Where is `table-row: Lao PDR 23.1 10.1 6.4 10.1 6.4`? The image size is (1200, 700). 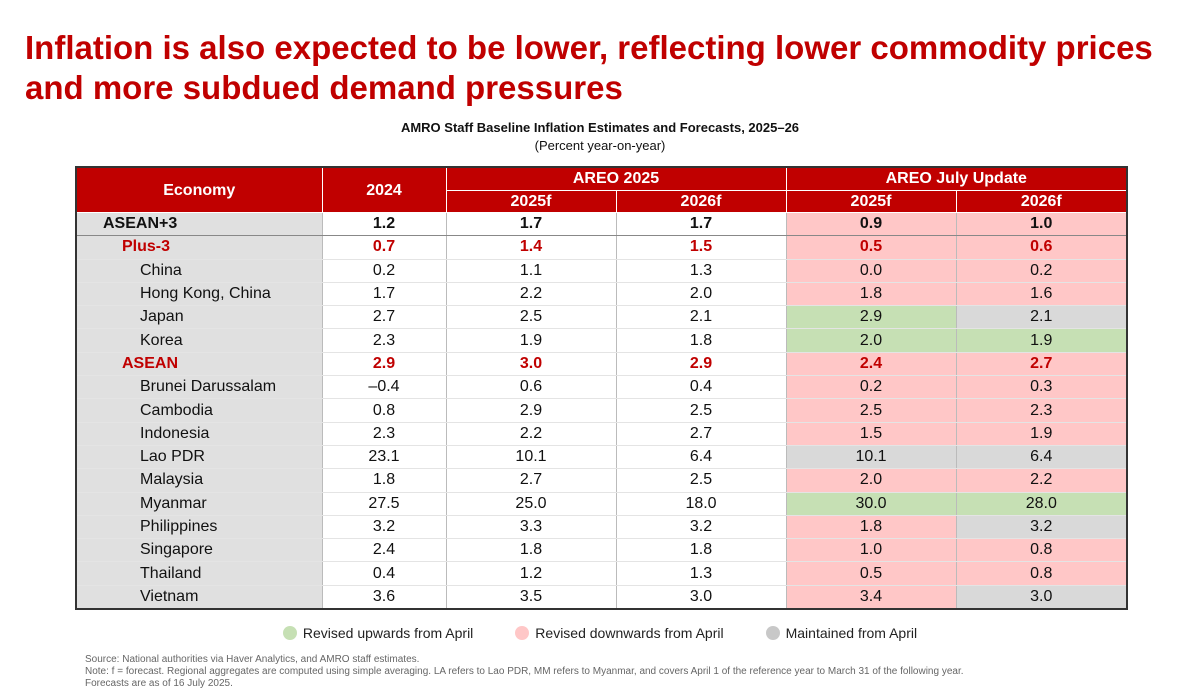 table-row: Lao PDR 23.1 10.1 6.4 10.1 6.4 is located at coordinates (602, 457).